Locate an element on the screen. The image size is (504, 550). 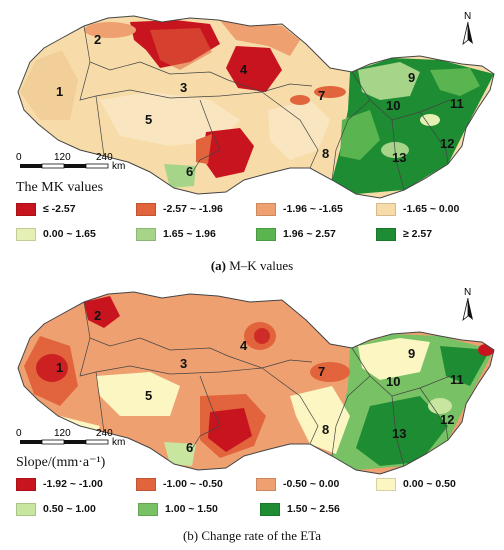
legend-item: 0.50 ~ 1.00 is located at coordinates (77, 509).